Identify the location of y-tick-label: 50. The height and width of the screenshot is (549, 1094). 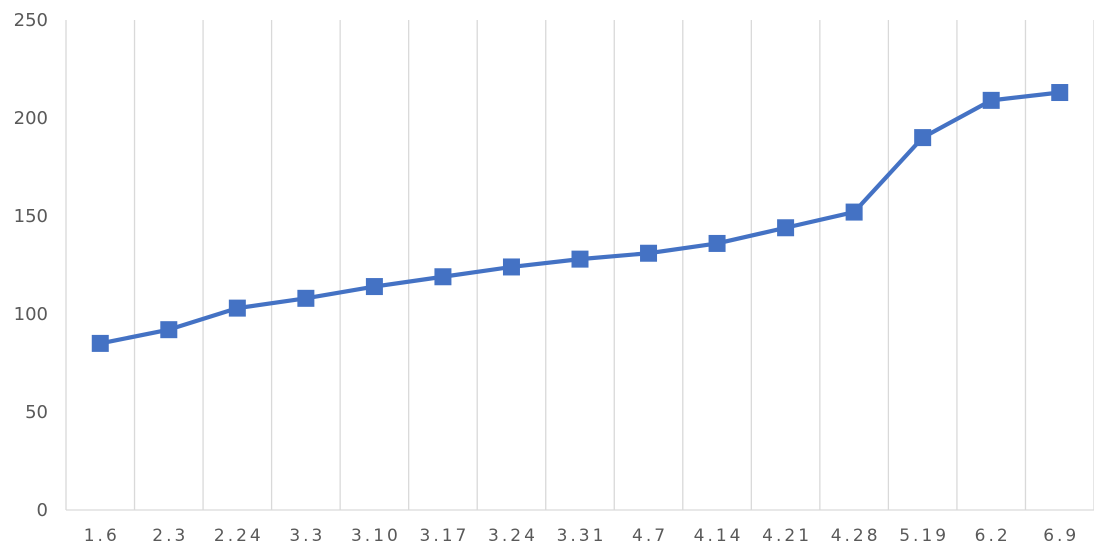
(36, 412).